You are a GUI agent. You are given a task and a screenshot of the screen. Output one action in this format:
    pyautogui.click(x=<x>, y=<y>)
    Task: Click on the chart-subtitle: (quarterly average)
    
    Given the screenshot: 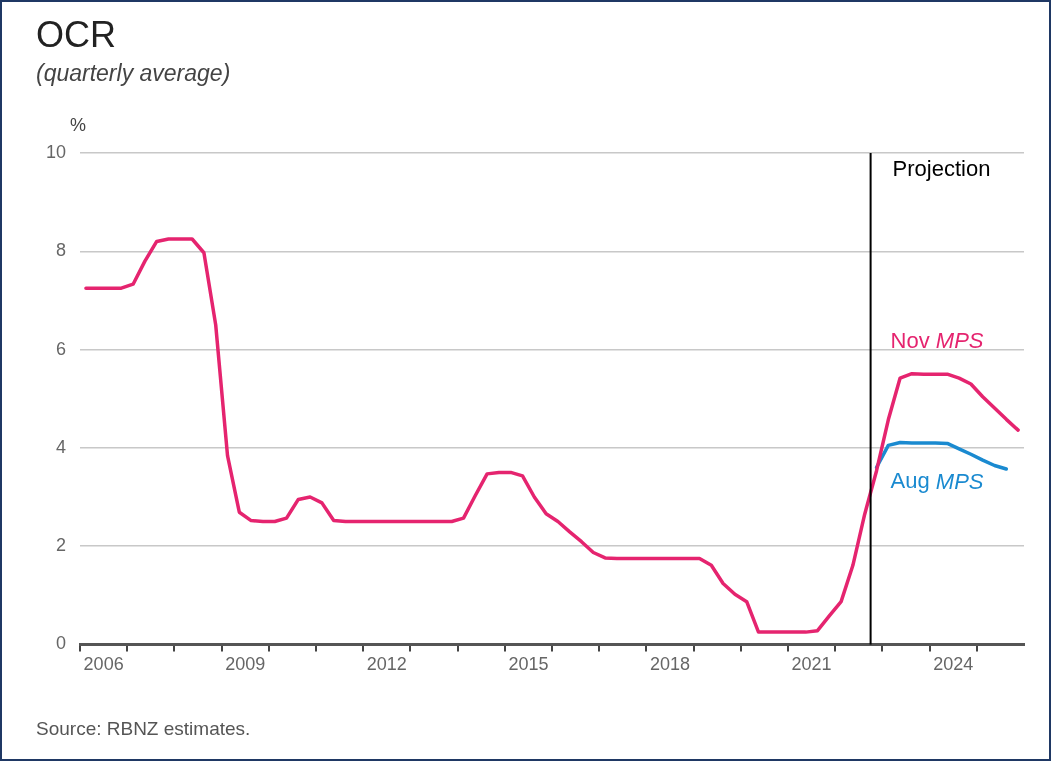 What is the action you would take?
    pyautogui.click(x=133, y=73)
    